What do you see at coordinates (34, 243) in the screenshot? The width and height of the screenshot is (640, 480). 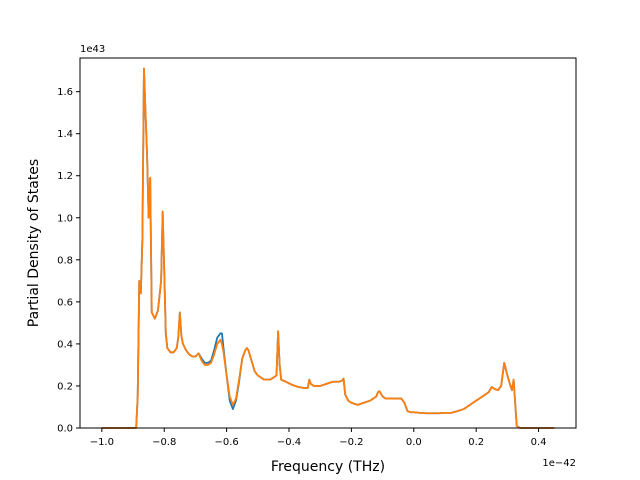 I see `y-axis-label: Partial Density of States` at bounding box center [34, 243].